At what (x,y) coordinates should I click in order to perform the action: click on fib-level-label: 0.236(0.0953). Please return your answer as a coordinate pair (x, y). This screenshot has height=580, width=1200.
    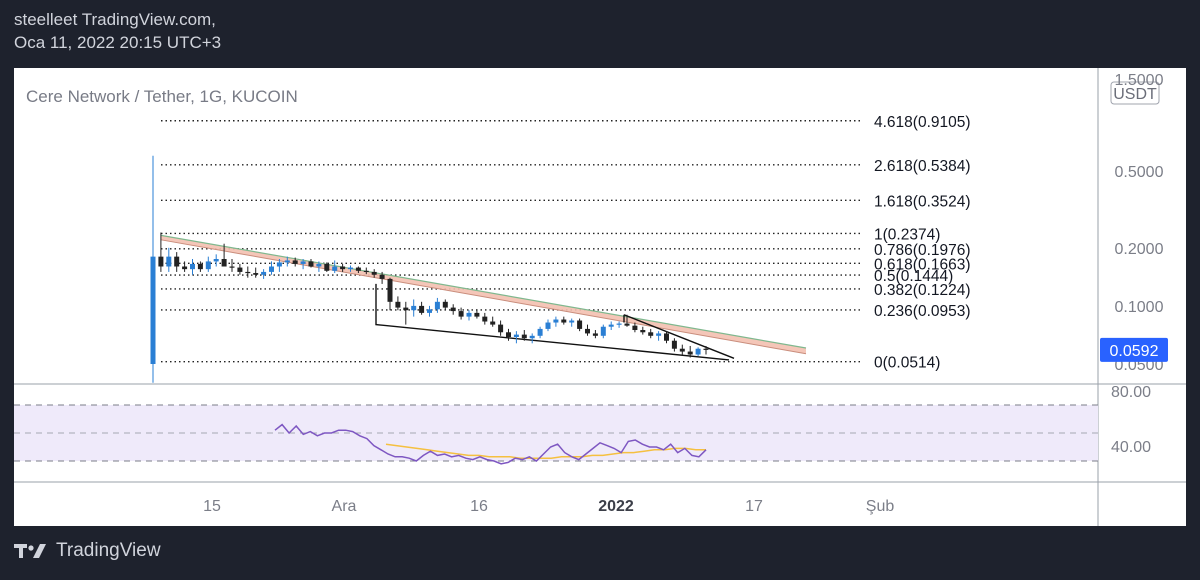
    Looking at the image, I should click on (922, 311).